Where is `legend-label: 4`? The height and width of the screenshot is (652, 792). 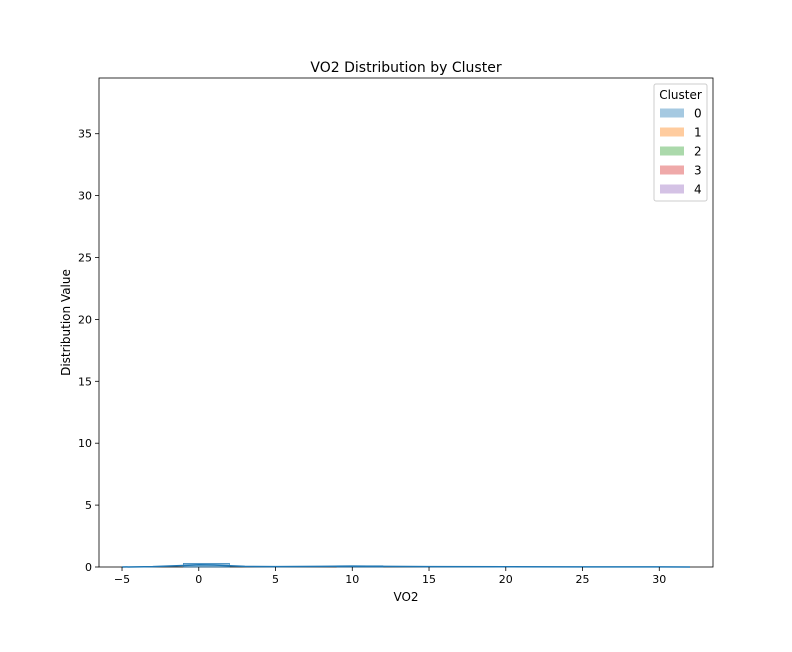
legend-label: 4 is located at coordinates (698, 190).